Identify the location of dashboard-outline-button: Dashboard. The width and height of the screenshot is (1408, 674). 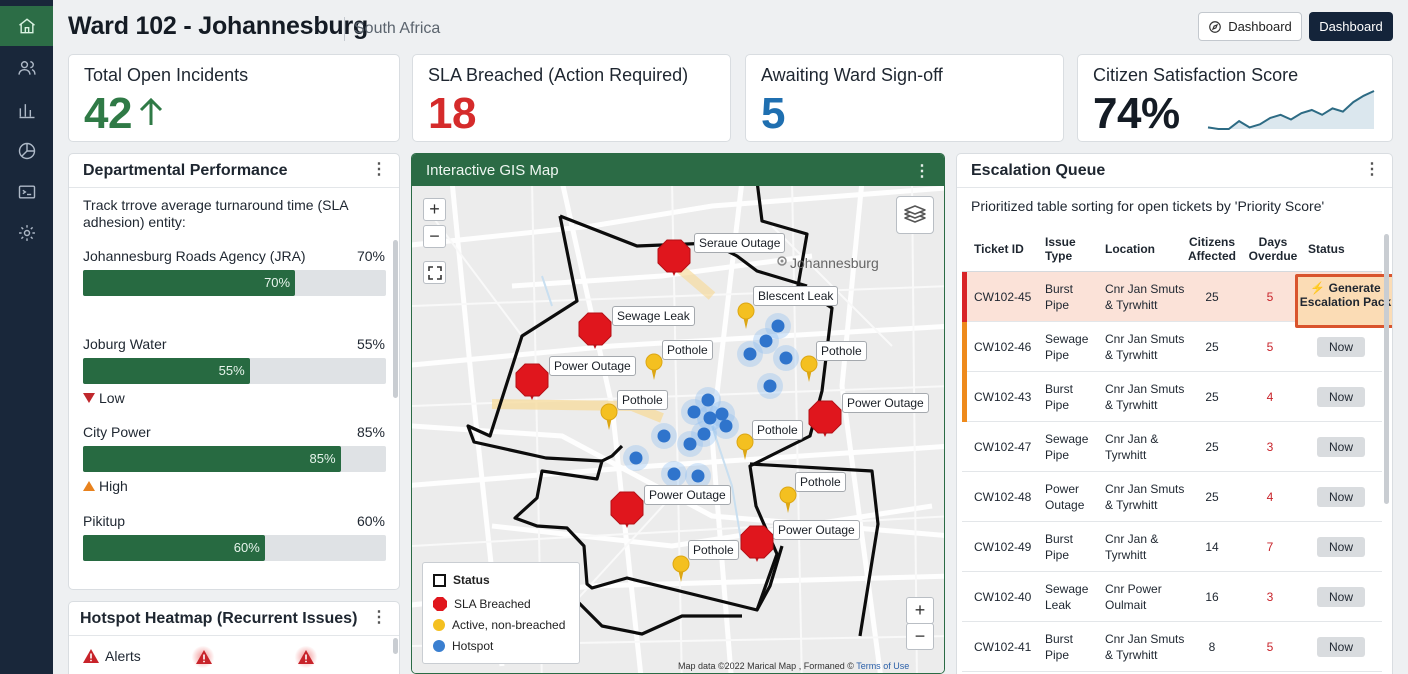
(1250, 26).